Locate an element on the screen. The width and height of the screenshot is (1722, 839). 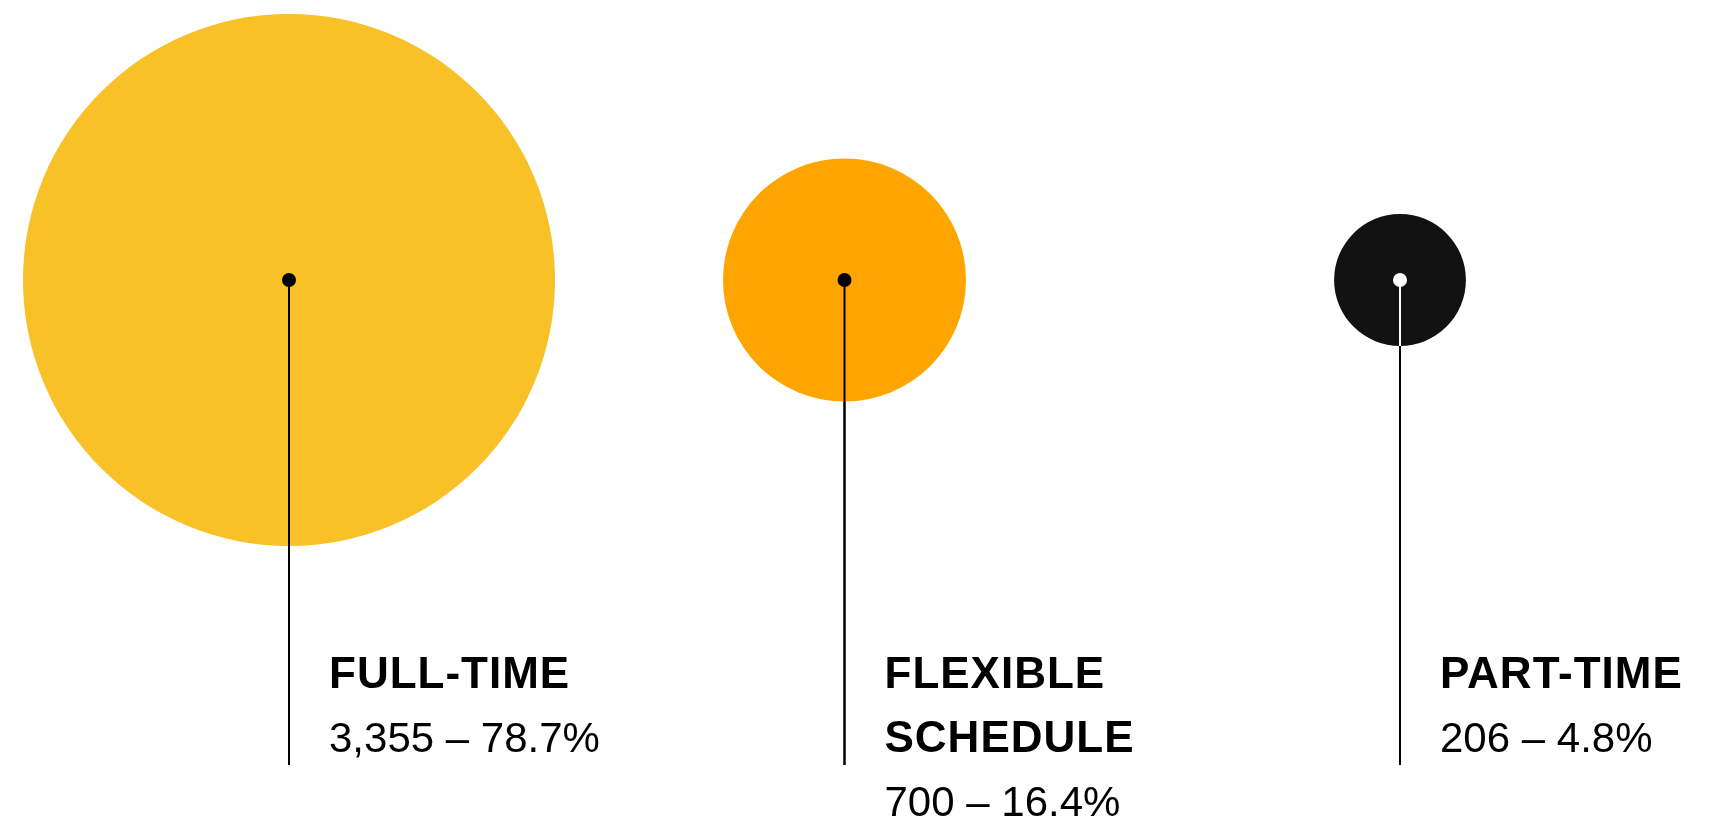
data-label: 206 – 4.8% is located at coordinates (1546, 737).